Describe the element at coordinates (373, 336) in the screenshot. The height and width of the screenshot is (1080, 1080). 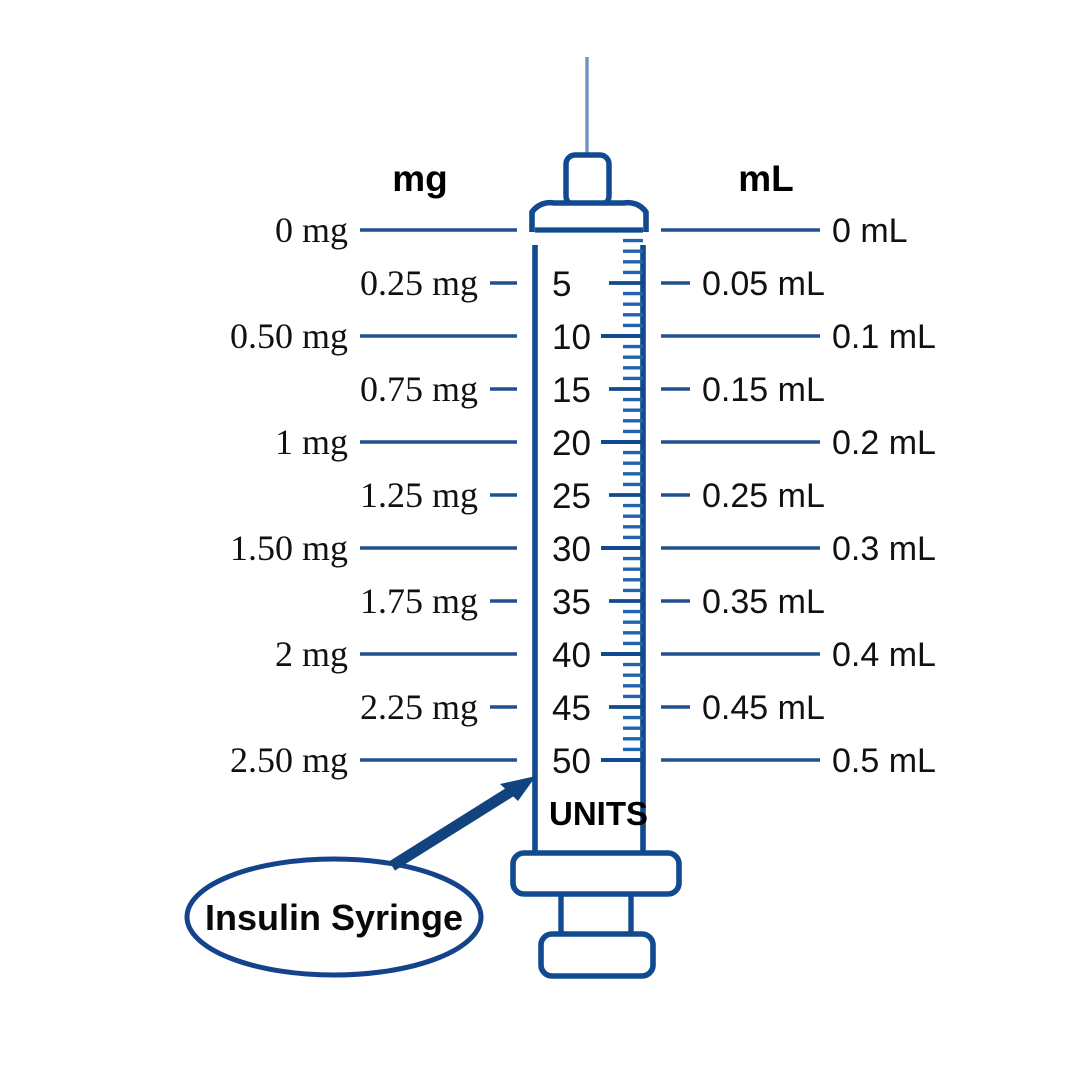
I see `mg-scale-row: 0.50 mg` at that location.